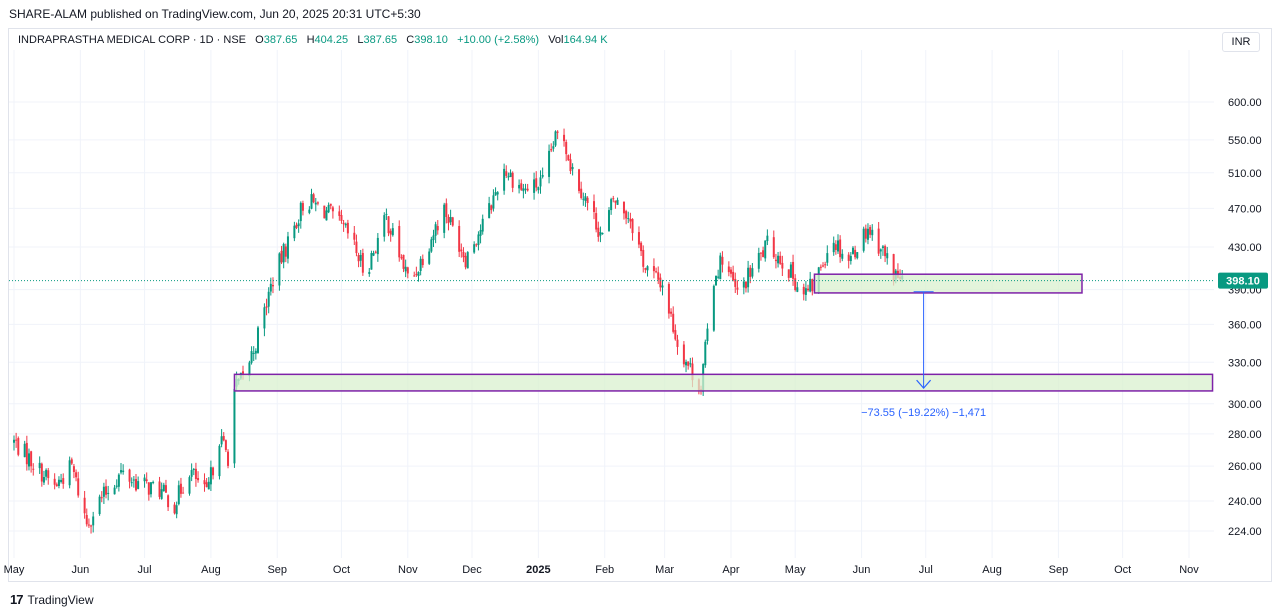 The height and width of the screenshot is (615, 1280). Describe the element at coordinates (723, 332) in the screenshot. I see `support-zones` at that location.